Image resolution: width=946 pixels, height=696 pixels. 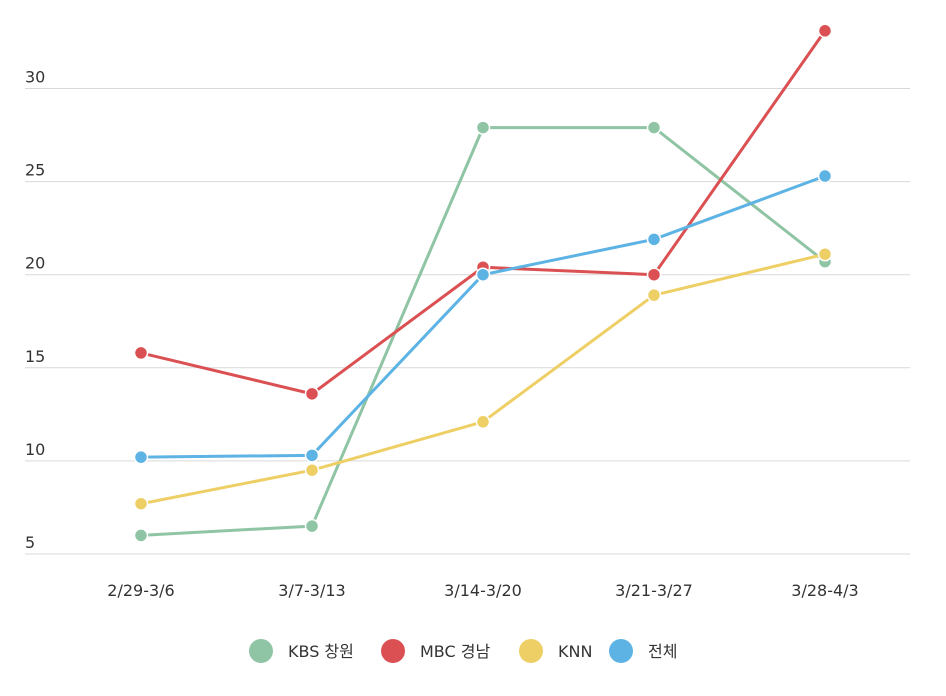 What do you see at coordinates (824, 590) in the screenshot?
I see `x-tick-label: 3/28-4/3` at bounding box center [824, 590].